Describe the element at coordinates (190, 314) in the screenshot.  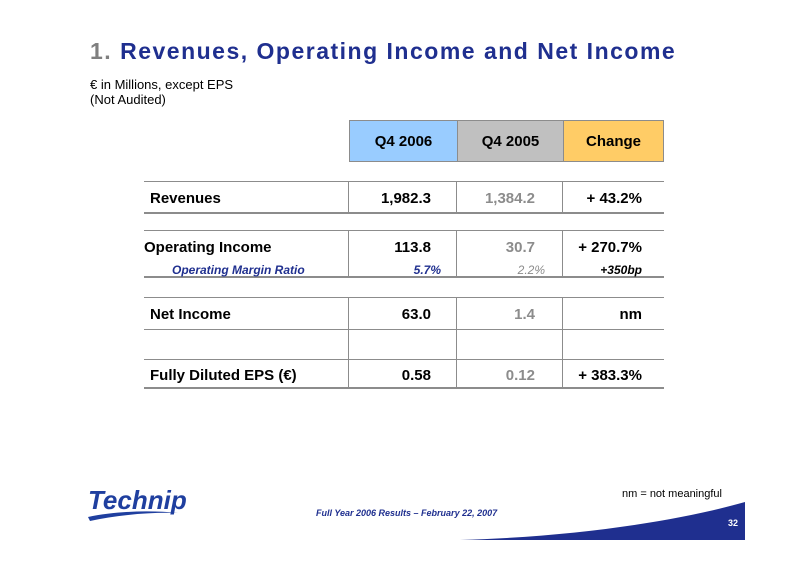
I see `row-label: Net Income` at that location.